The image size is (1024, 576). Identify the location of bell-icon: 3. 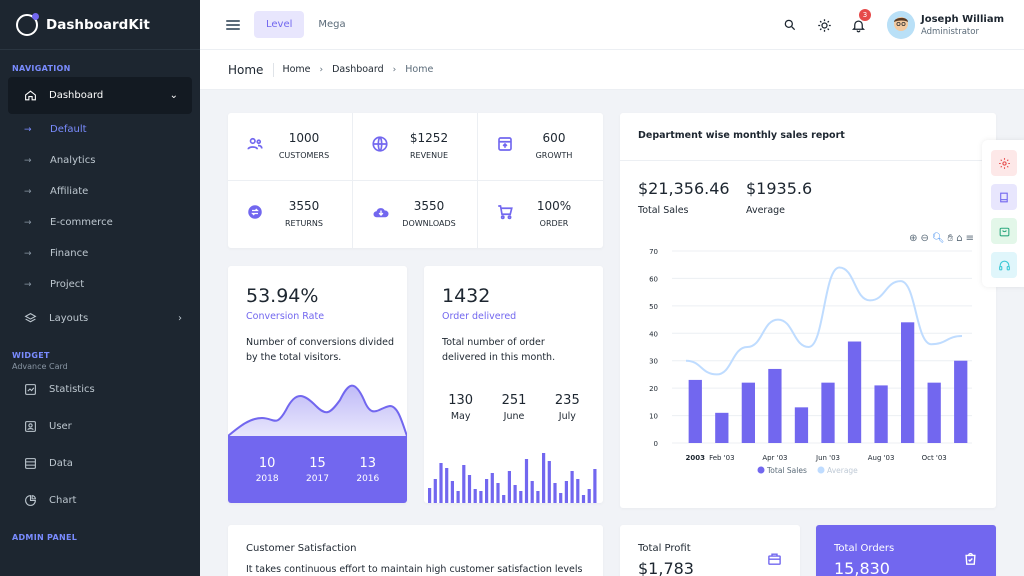
(858, 20).